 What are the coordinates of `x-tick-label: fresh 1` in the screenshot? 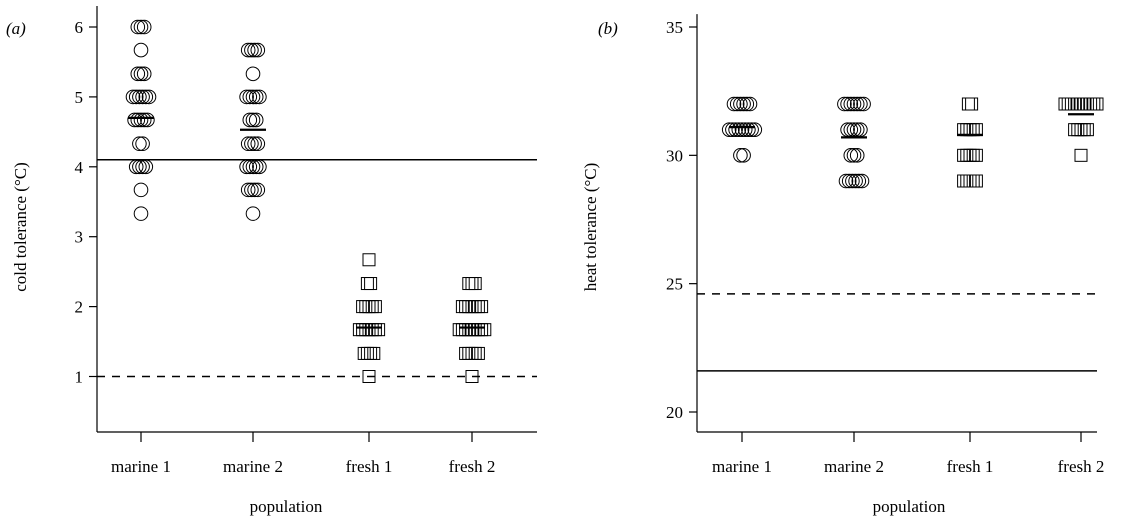 It's located at (970, 466).